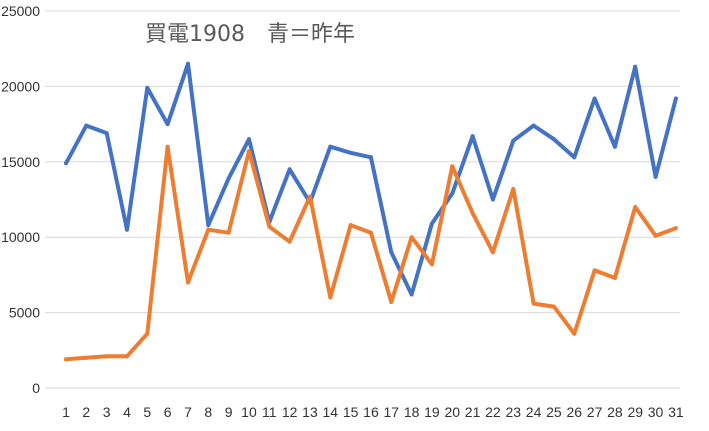 Image resolution: width=709 pixels, height=431 pixels. What do you see at coordinates (269, 412) in the screenshot?
I see `x-tick-label: 11` at bounding box center [269, 412].